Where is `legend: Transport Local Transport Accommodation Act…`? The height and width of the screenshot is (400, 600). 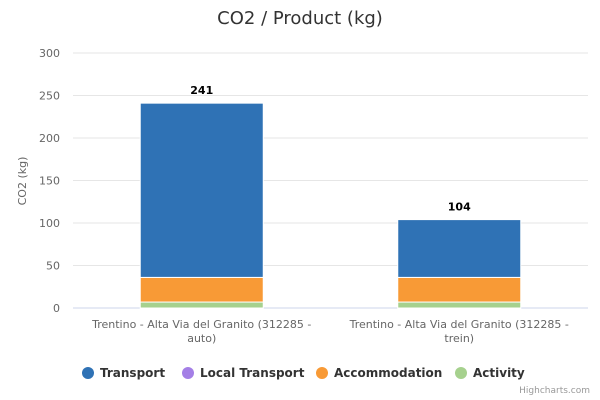
legend: Transport Local Transport Accommodation Act… is located at coordinates (303, 373).